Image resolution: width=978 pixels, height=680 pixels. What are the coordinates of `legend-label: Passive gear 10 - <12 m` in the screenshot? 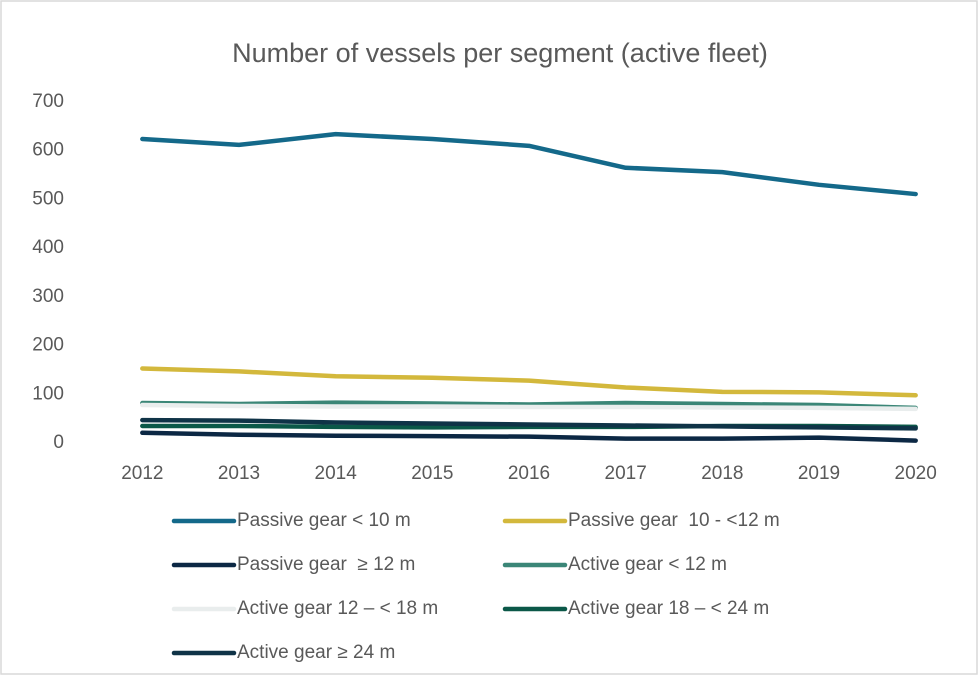 It's located at (674, 520).